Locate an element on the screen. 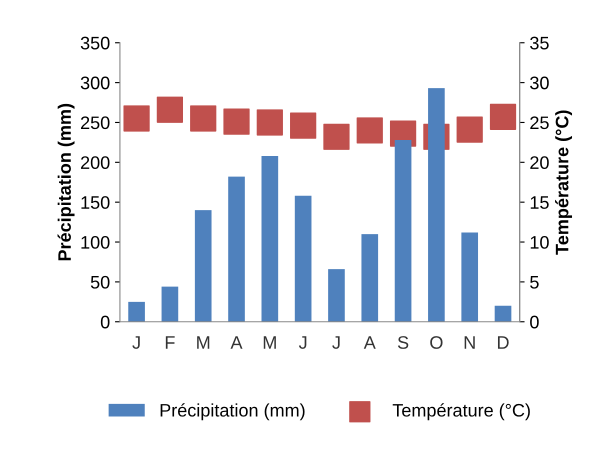 Image resolution: width=615 pixels, height=450 pixels. y2-tick-label: 0 is located at coordinates (534, 322).